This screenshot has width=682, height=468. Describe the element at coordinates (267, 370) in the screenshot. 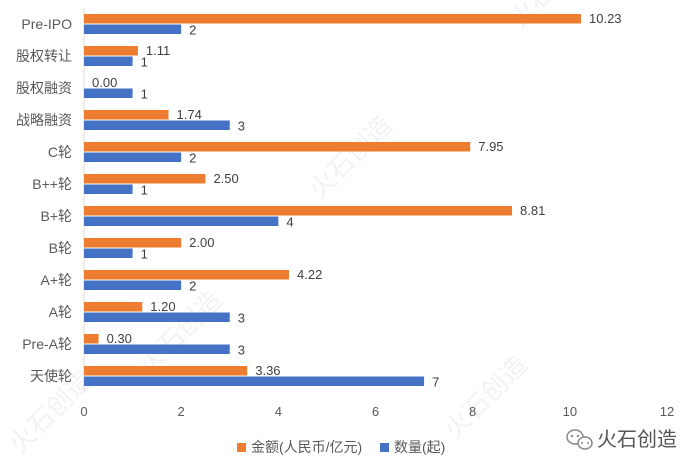

I see `data-label-amount-天使轮: 3.36` at that location.